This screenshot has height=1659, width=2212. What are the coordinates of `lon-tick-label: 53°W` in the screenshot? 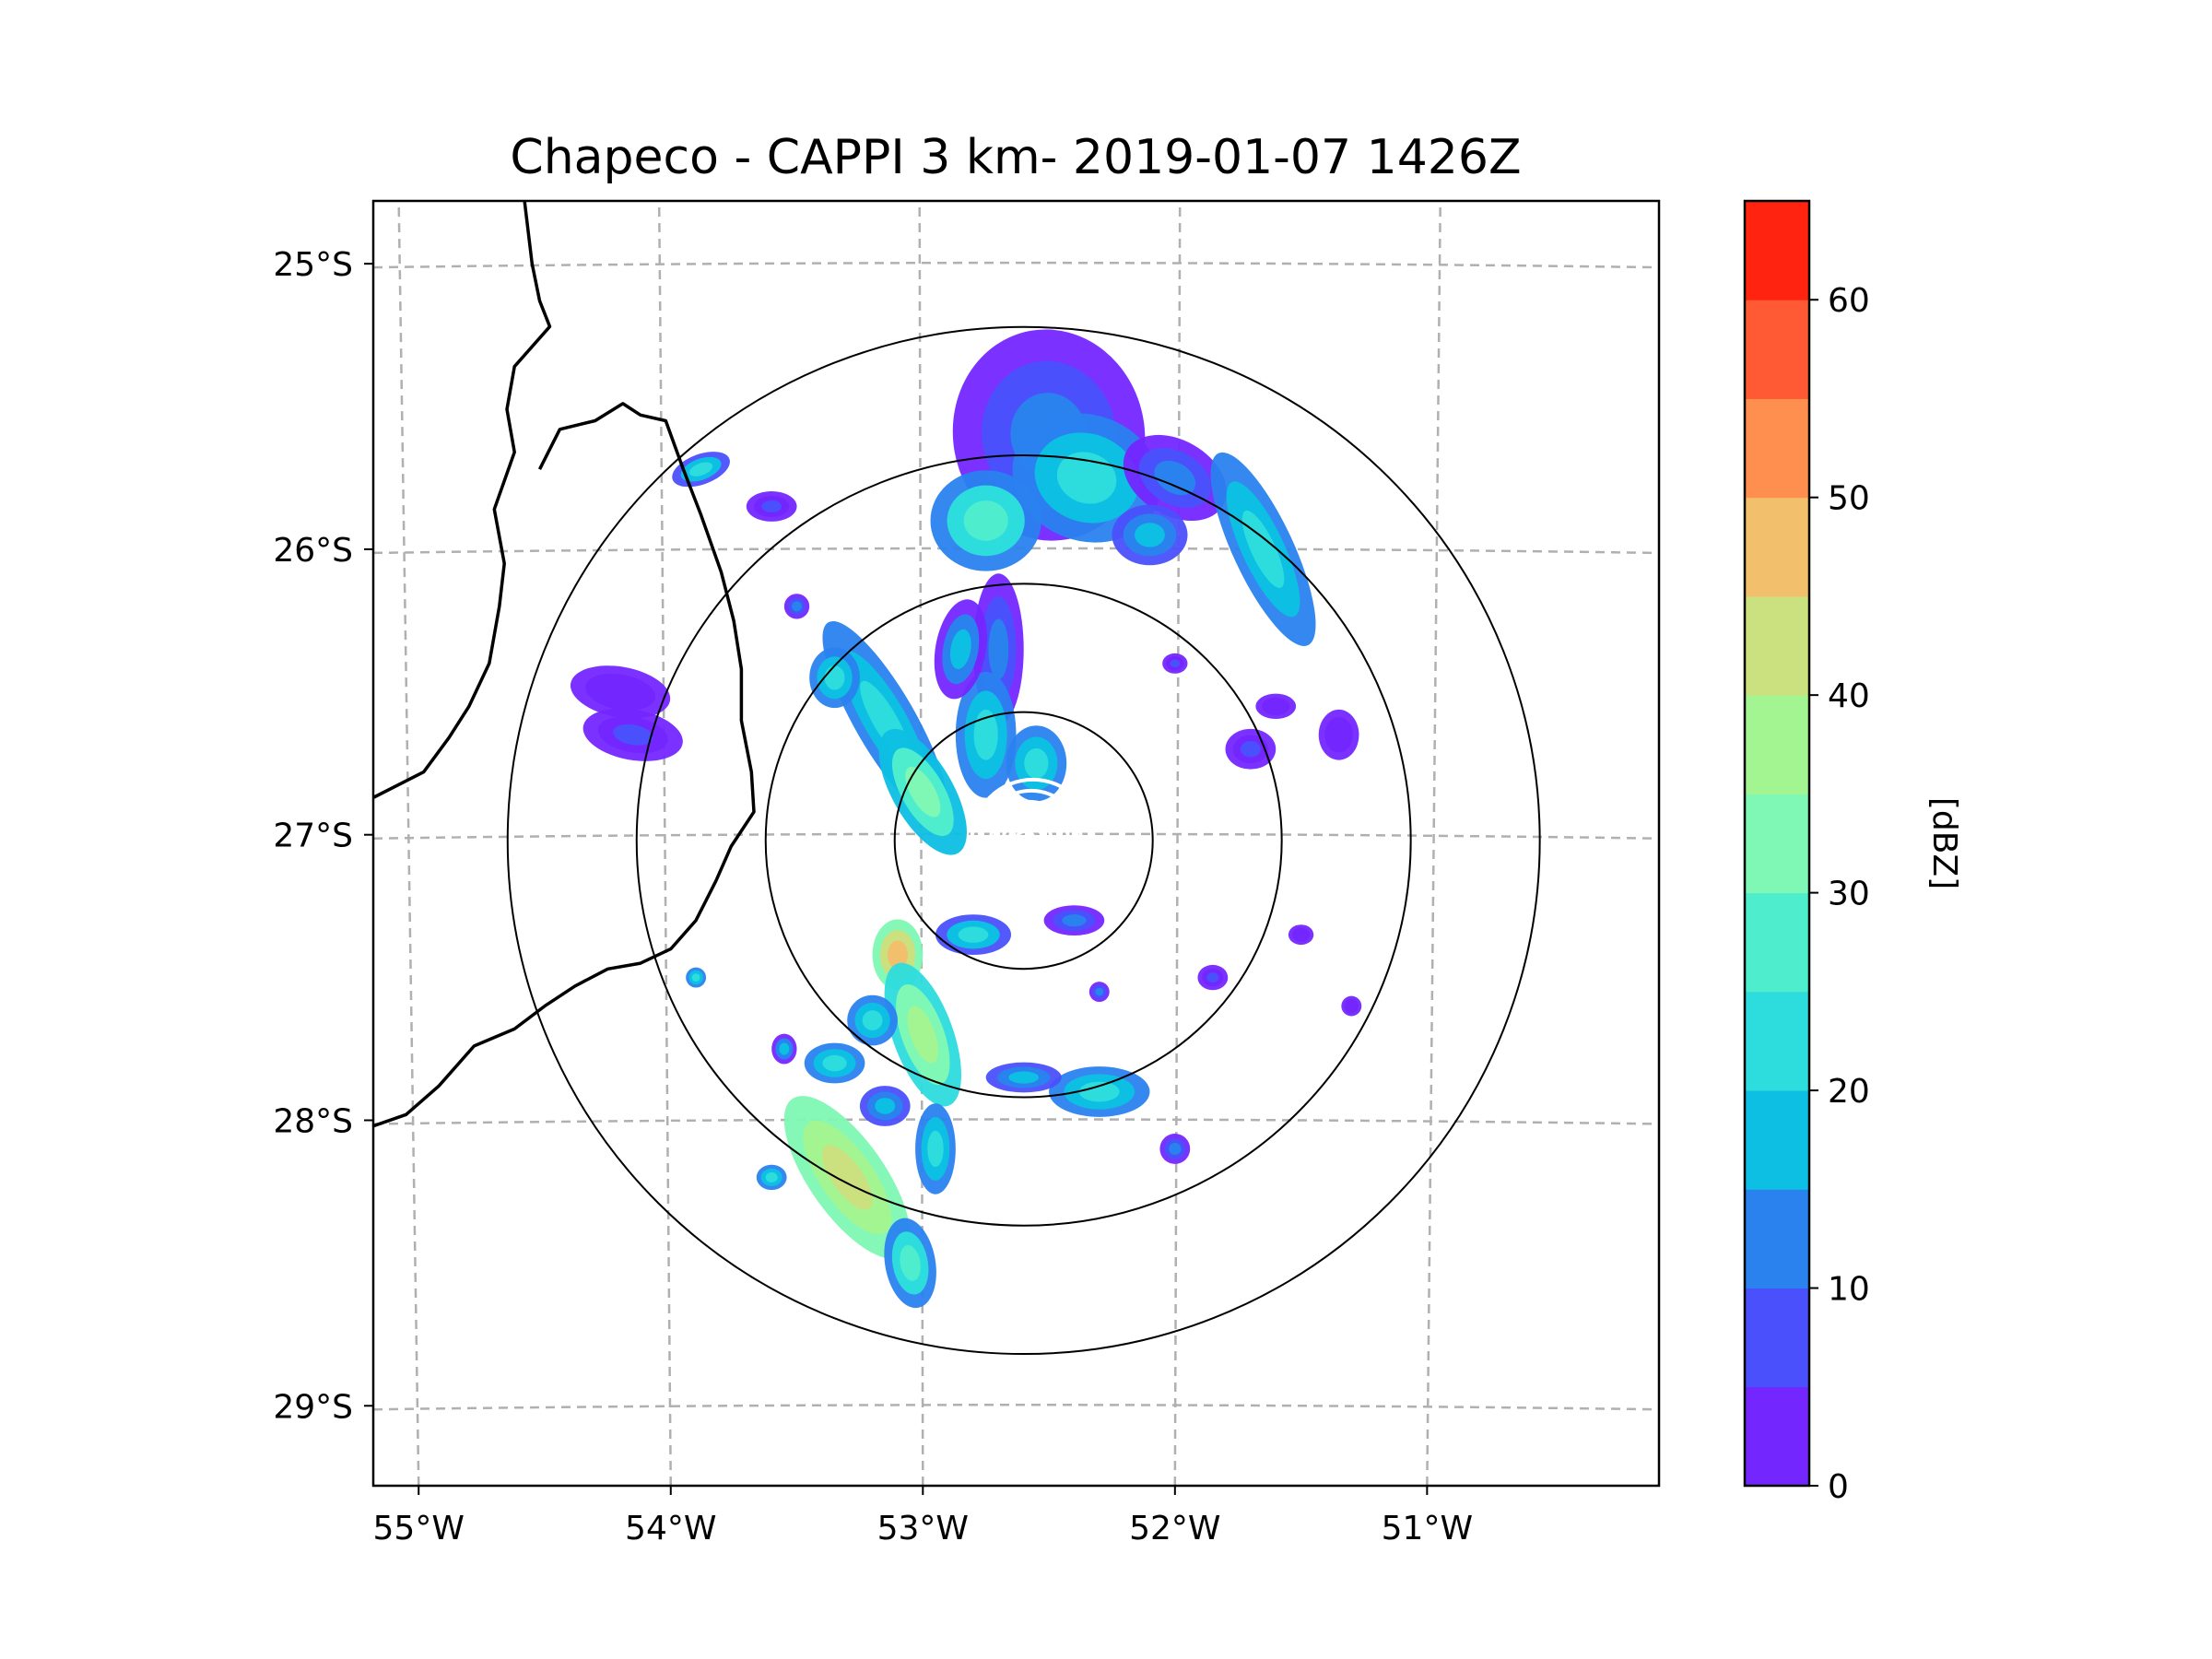 It's located at (923, 1528).